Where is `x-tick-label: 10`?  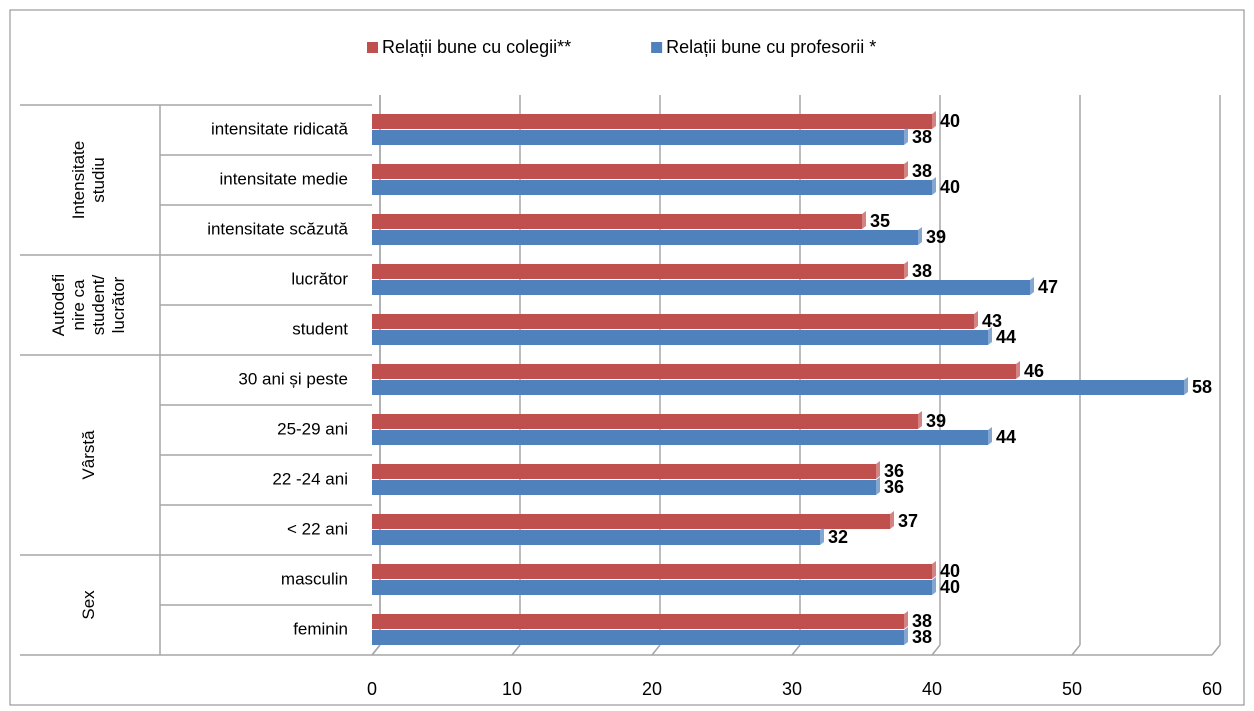 x-tick-label: 10 is located at coordinates (512, 689).